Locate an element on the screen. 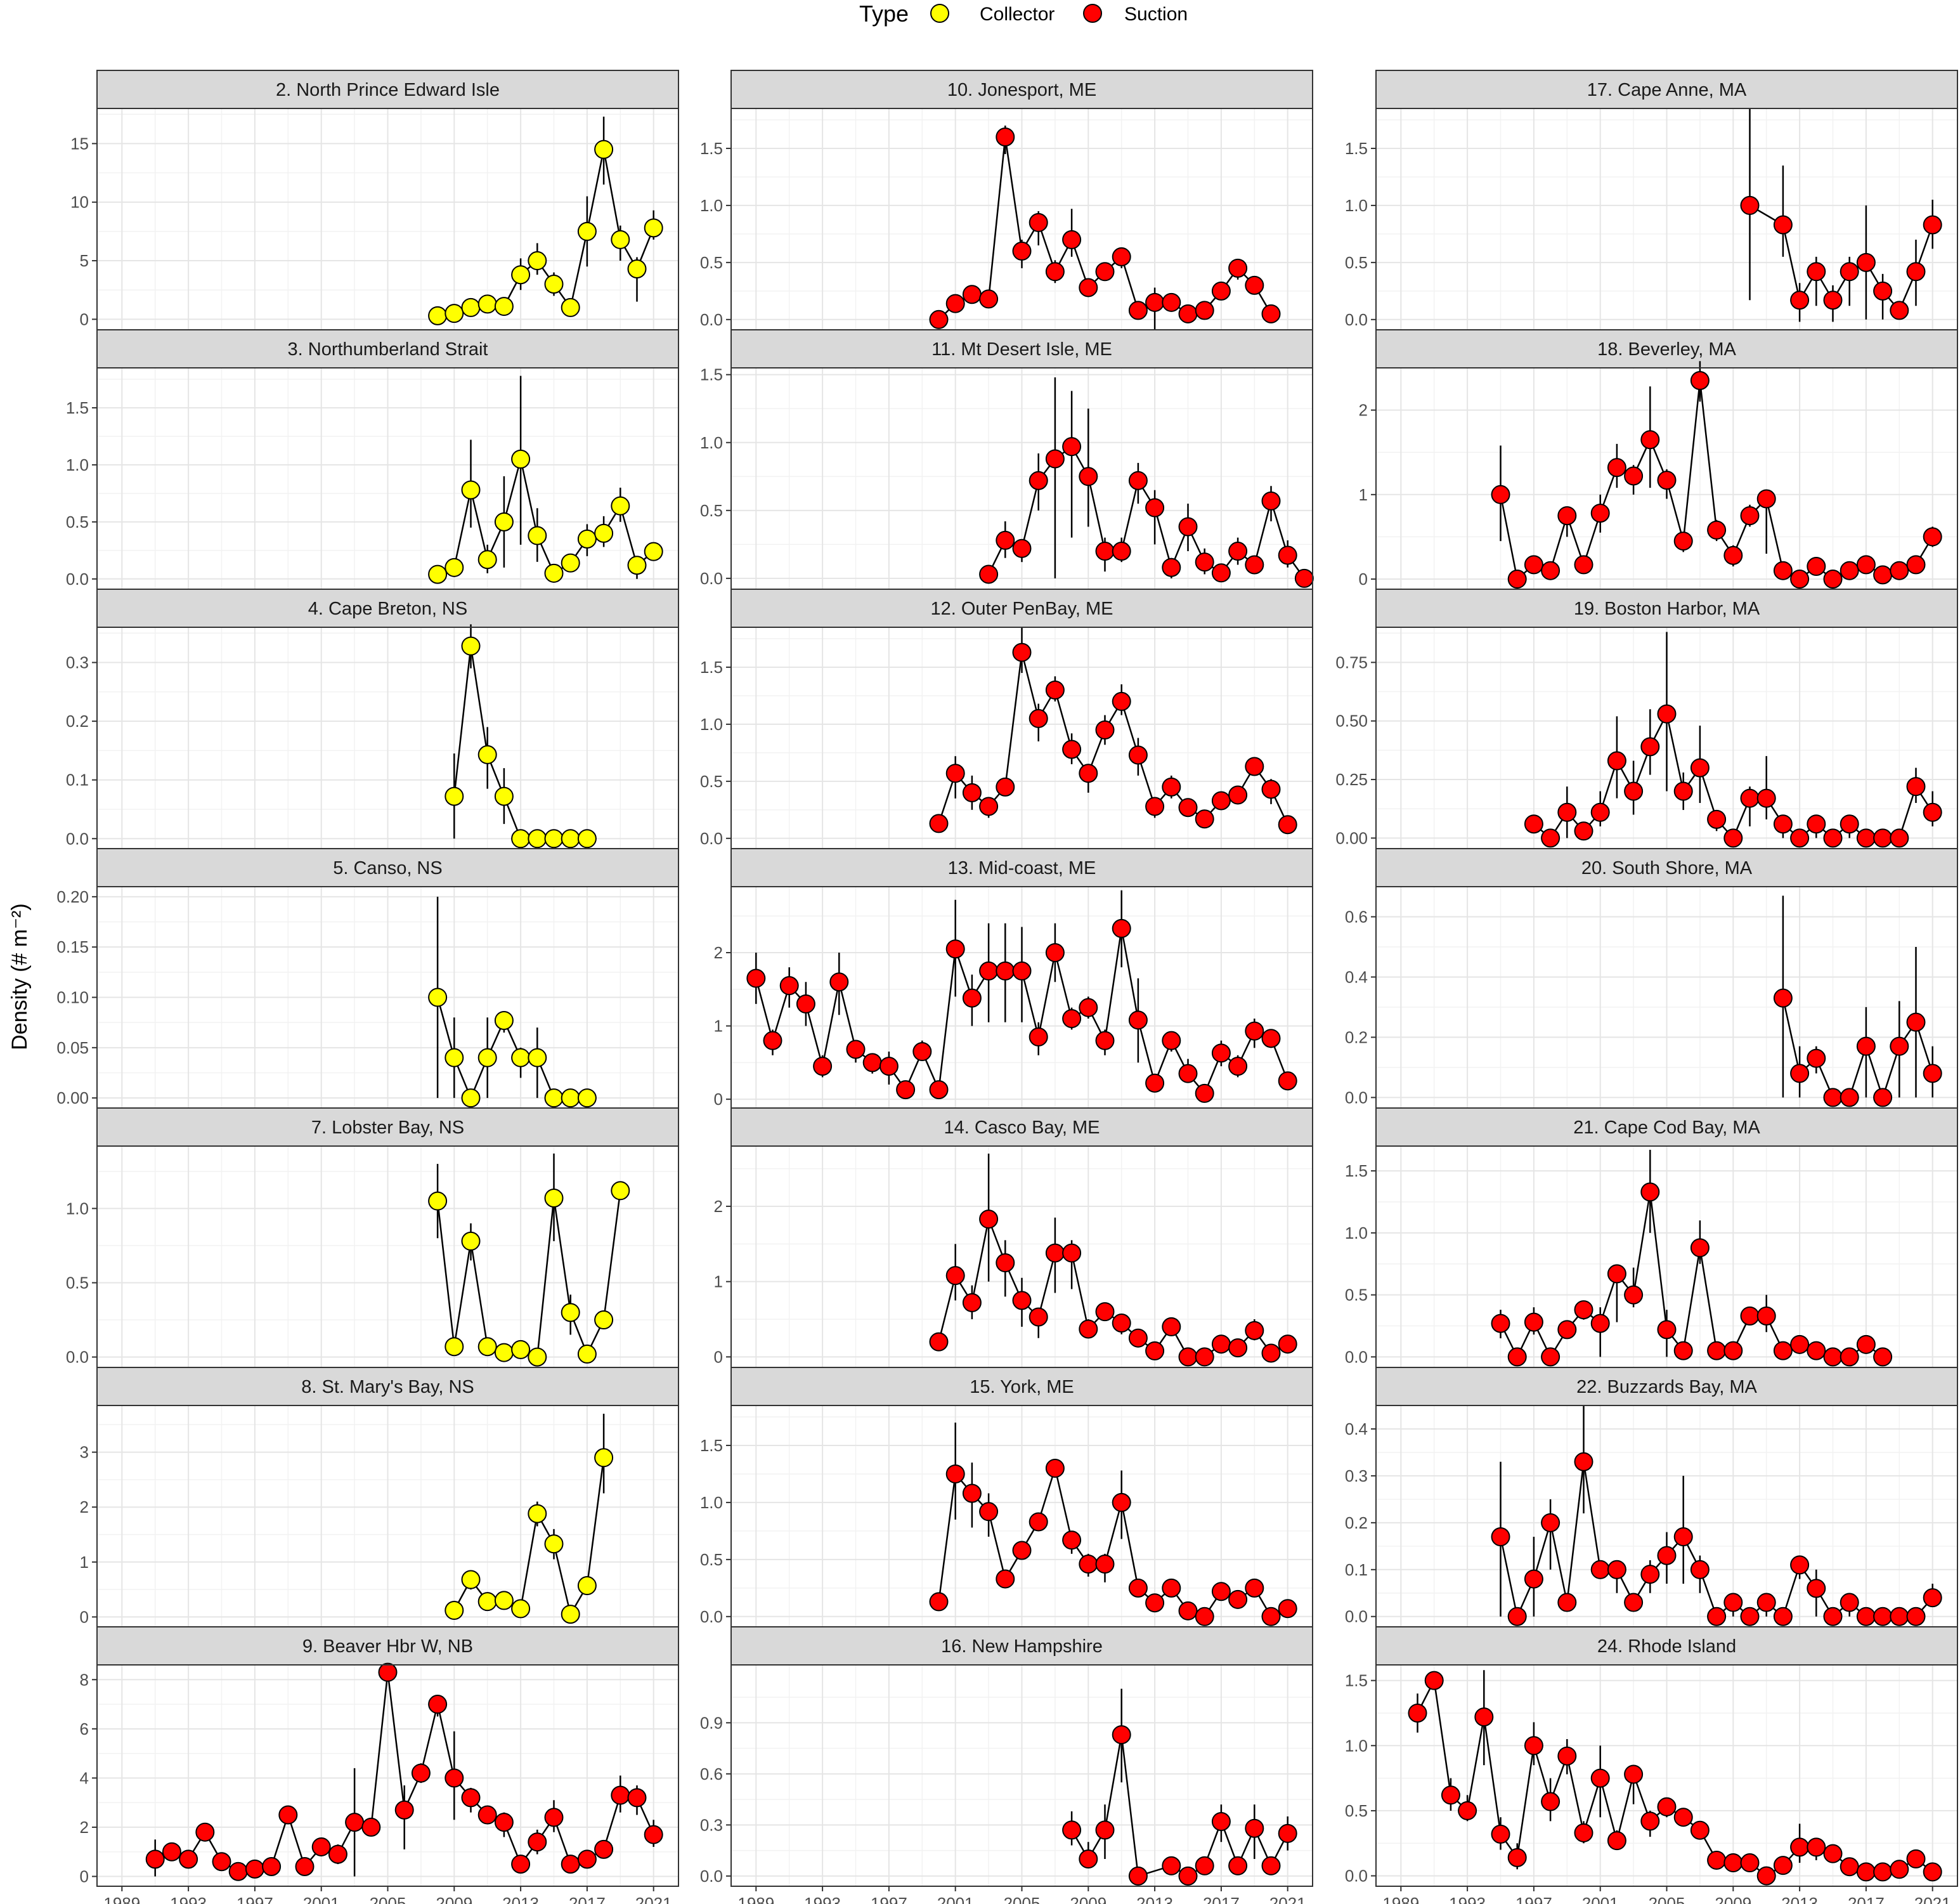 Image resolution: width=1960 pixels, height=1904 pixels. panel-title: 5. Canso, NS is located at coordinates (387, 868).